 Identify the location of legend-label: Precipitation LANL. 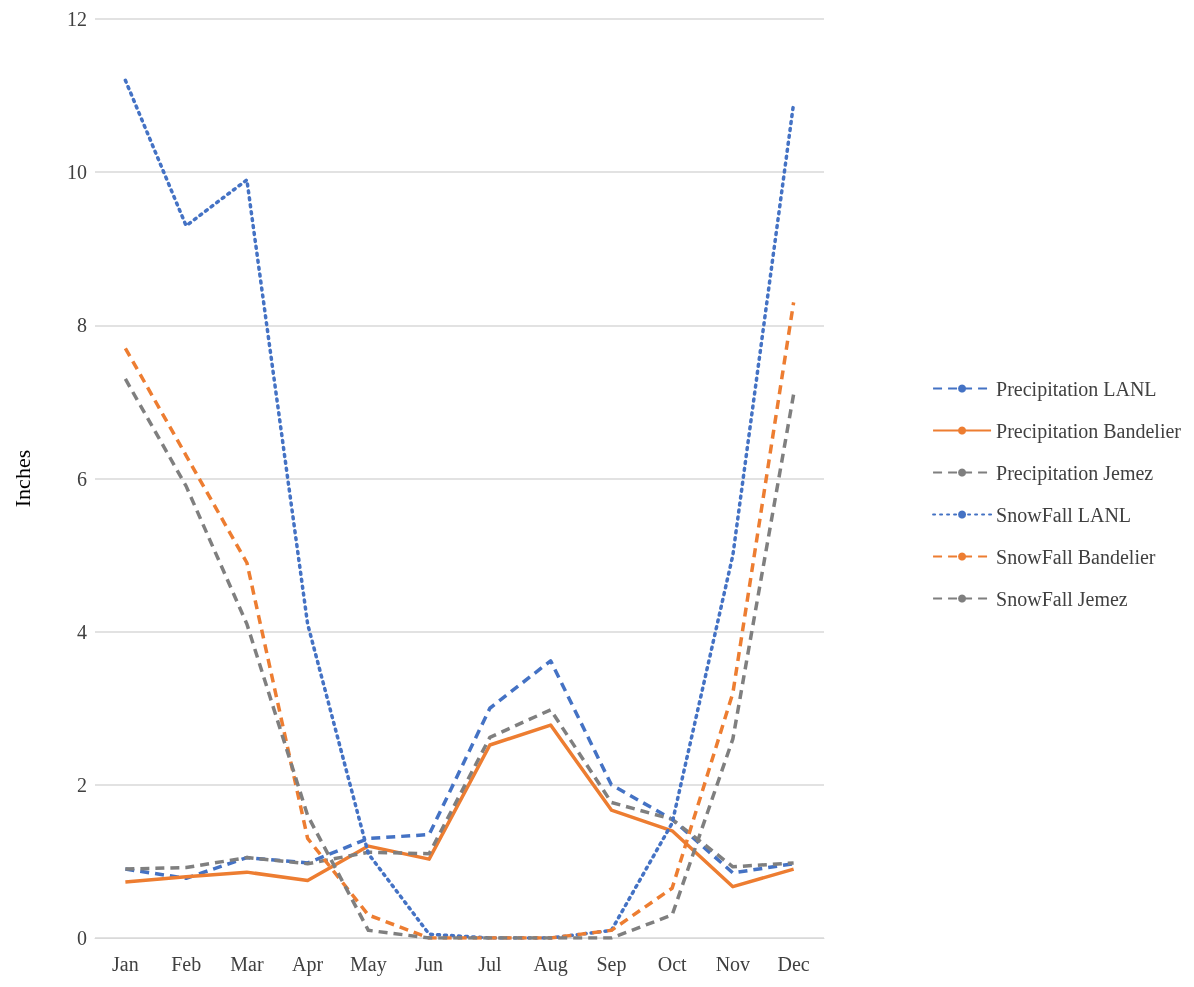
(1076, 389).